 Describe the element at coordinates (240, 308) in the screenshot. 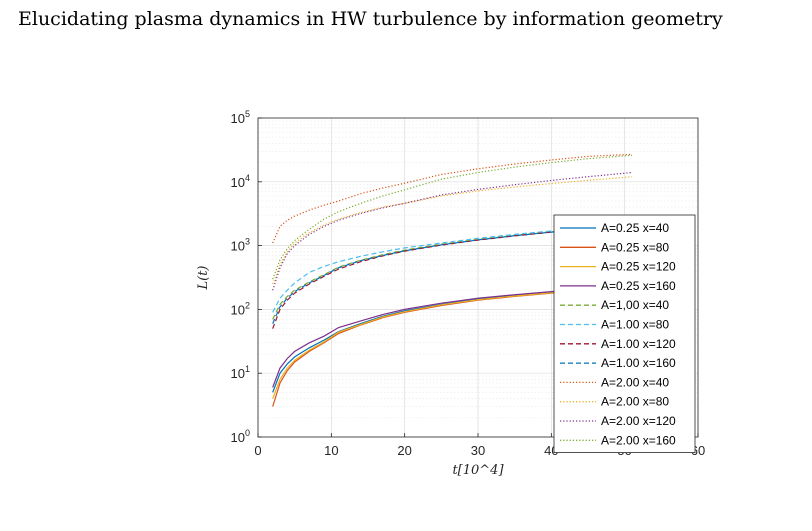

I see `y-tick-label: 10²` at that location.